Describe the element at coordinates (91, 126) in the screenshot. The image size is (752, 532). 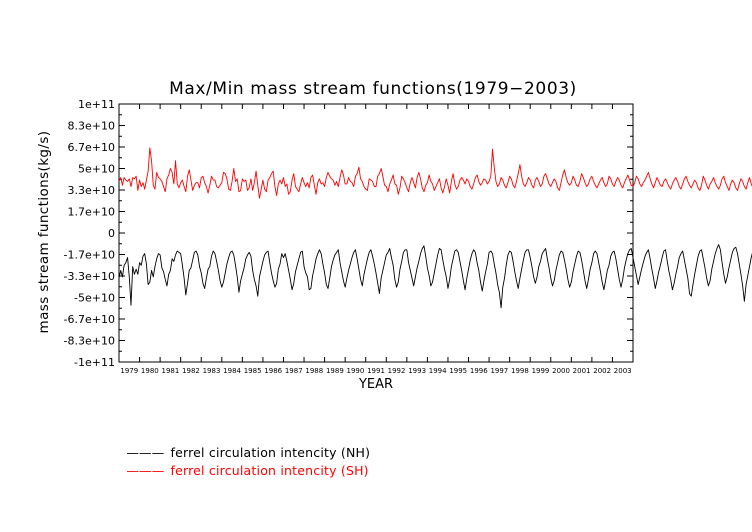
I see `y-tick-label: 8.3e+10` at that location.